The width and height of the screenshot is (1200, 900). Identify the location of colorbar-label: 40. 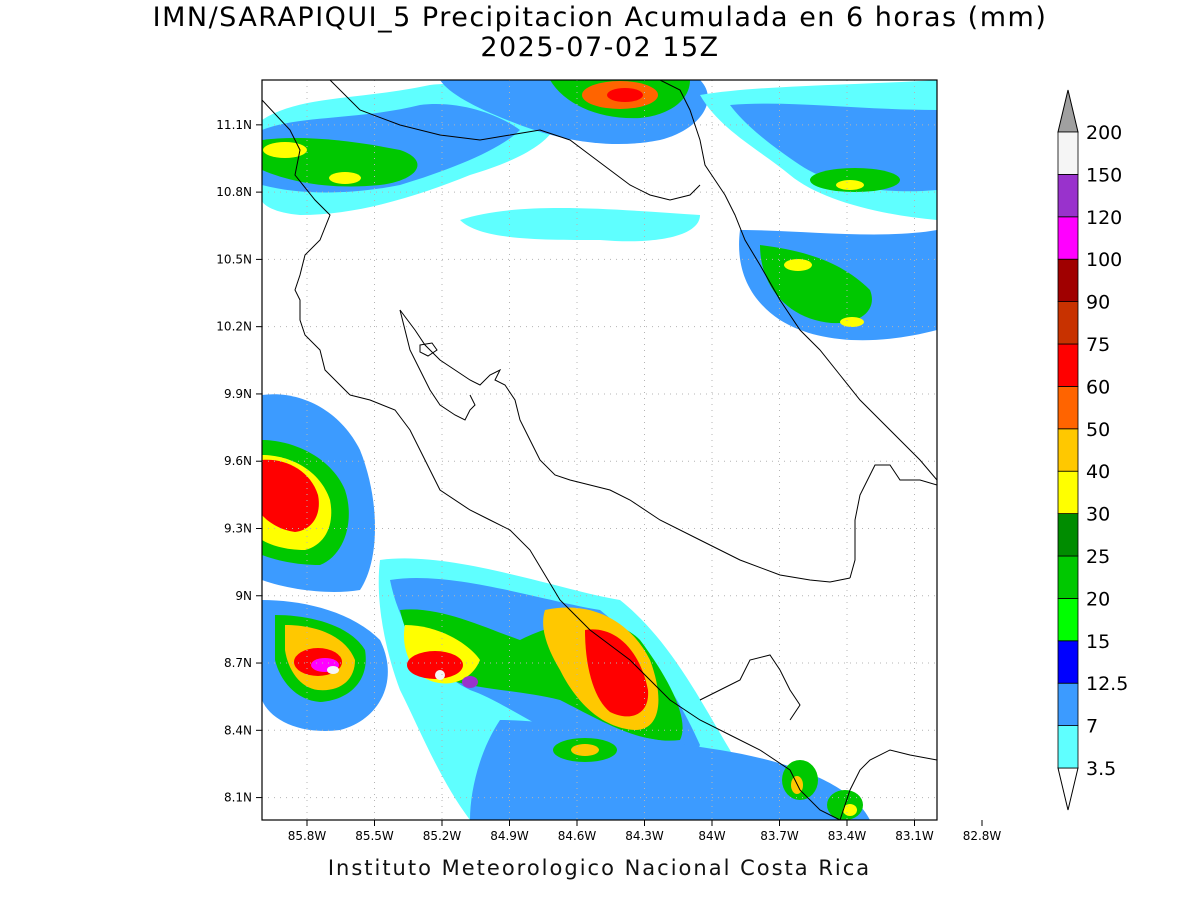
(1098, 472).